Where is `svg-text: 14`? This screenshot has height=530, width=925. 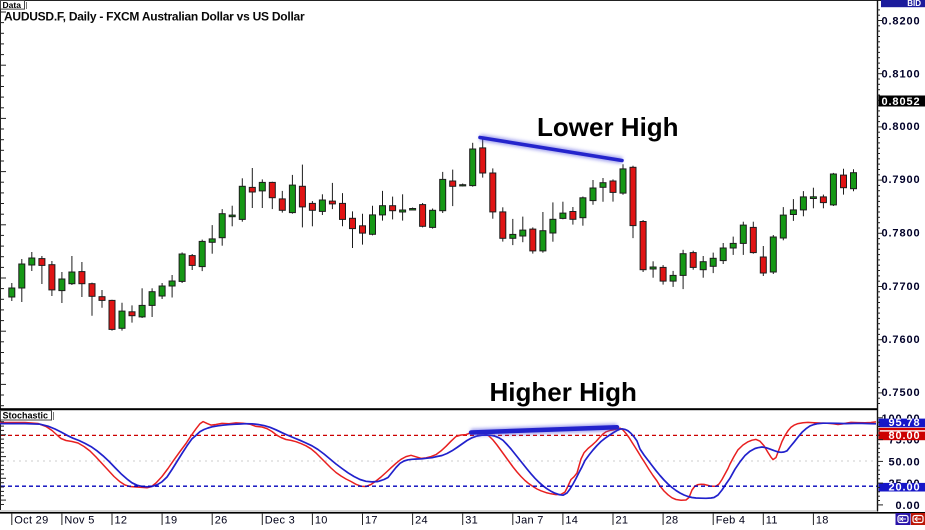 svg-text: 14 is located at coordinates (571, 520).